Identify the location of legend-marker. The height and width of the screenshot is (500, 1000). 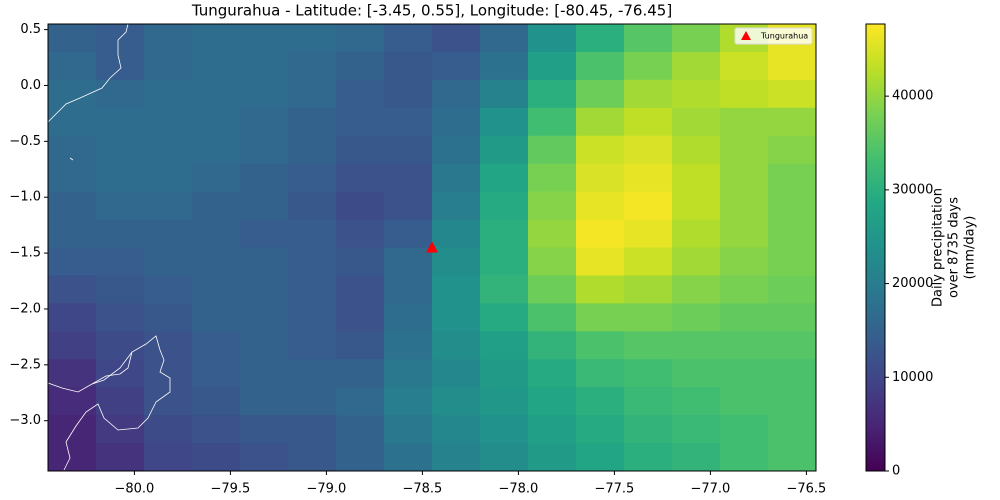
(746, 35).